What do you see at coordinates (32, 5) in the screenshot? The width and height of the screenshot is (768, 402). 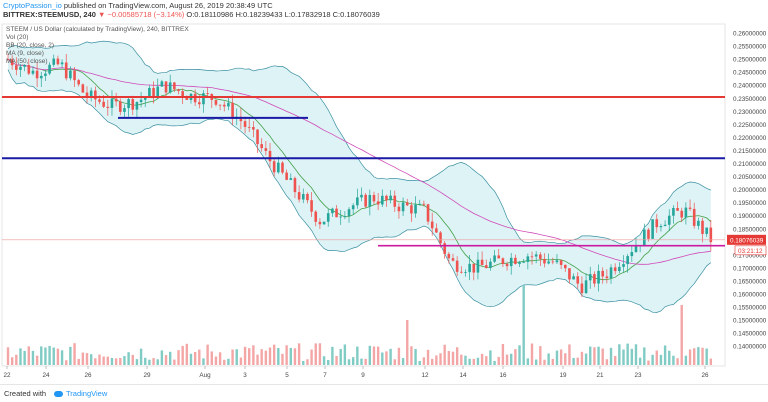 I see `author-link: CryptoPassion_io` at bounding box center [32, 5].